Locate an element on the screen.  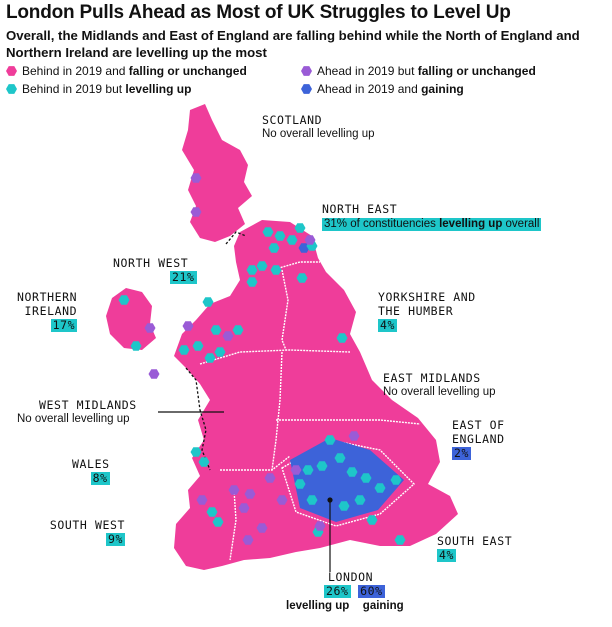
legend-item-purple: Ahead in 2019 but falling or unchanged is located at coordinates (418, 71).